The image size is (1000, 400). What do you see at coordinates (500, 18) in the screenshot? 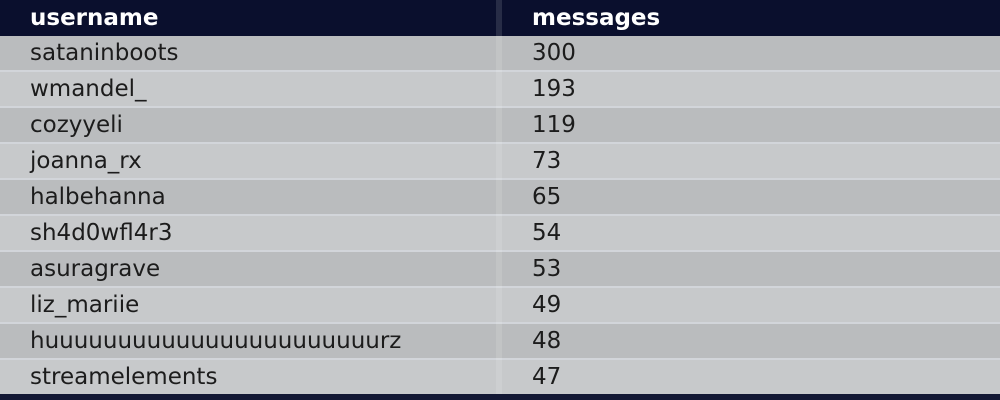
I see `table-header-row: username messages` at bounding box center [500, 18].